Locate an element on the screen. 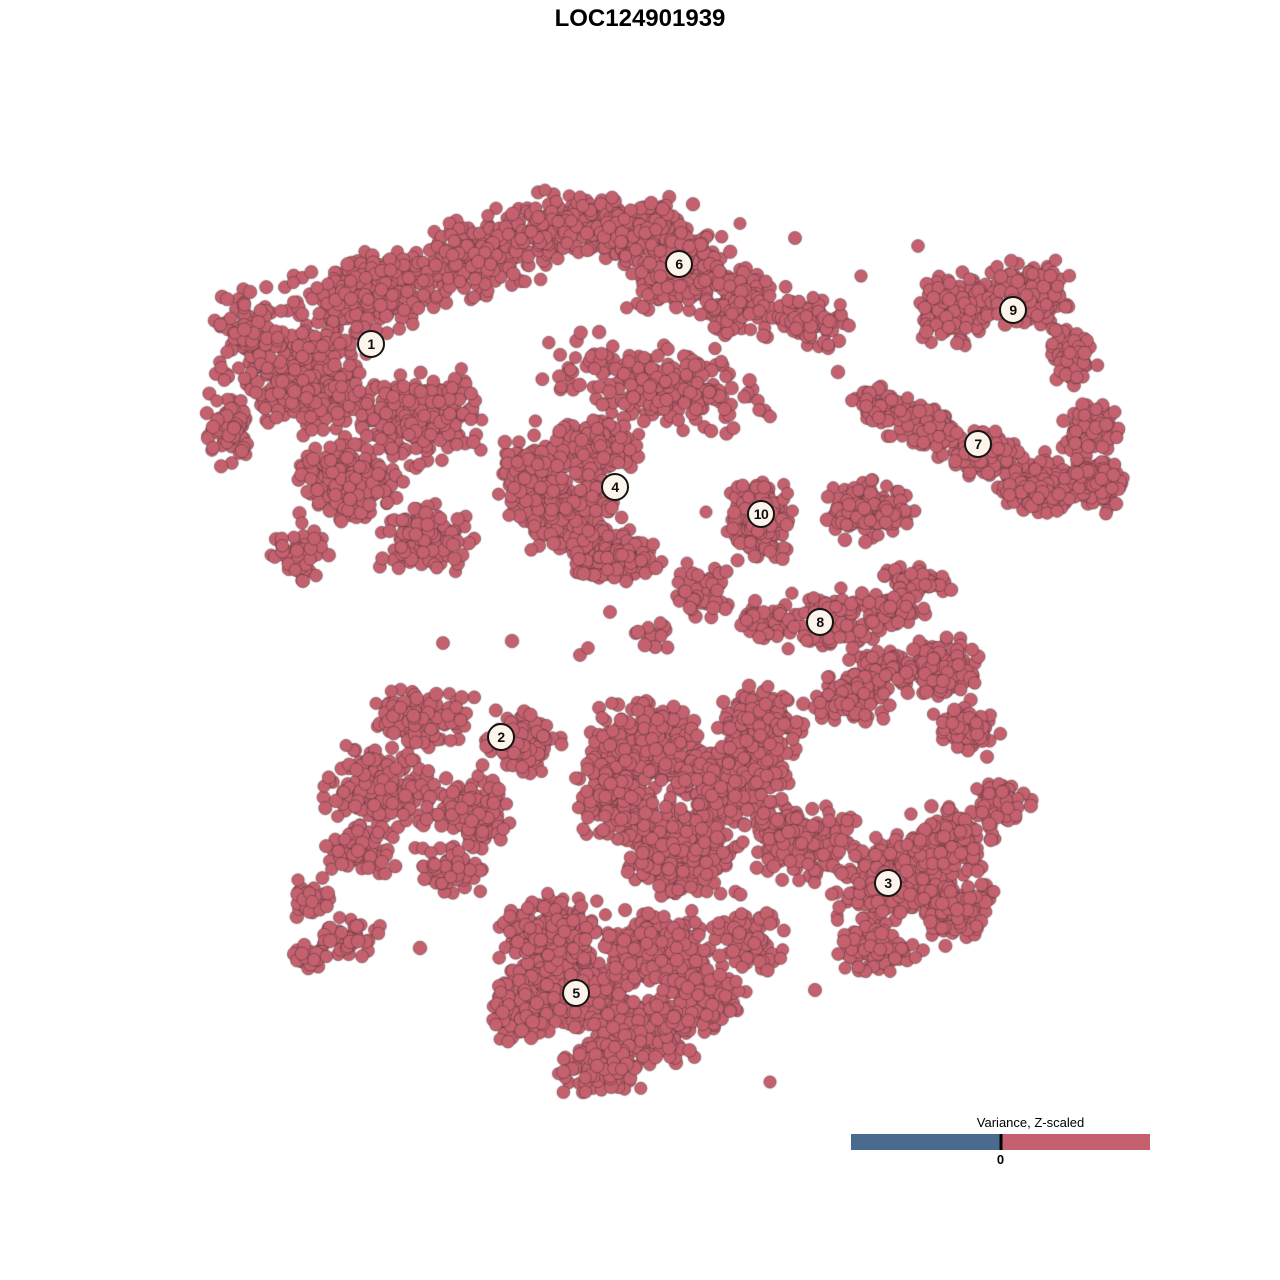 This screenshot has width=1280, height=1280. legend-colorbar is located at coordinates (1000, 1142).